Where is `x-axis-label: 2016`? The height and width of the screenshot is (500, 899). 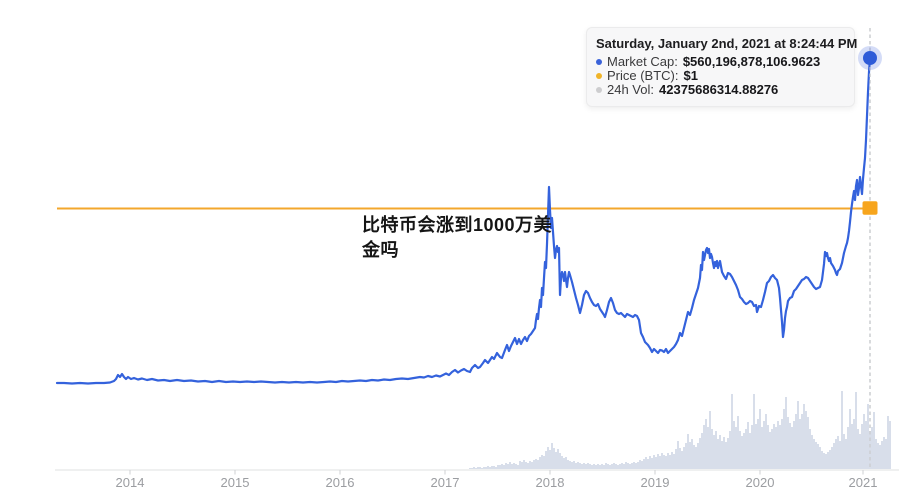
x-axis-label: 2016 is located at coordinates (340, 482).